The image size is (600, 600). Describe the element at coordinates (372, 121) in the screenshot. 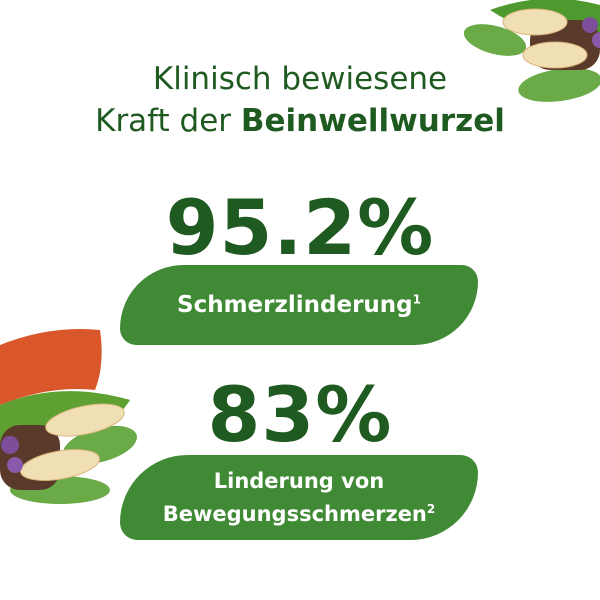

I see `headline-bold: Beinwellwurzel` at that location.